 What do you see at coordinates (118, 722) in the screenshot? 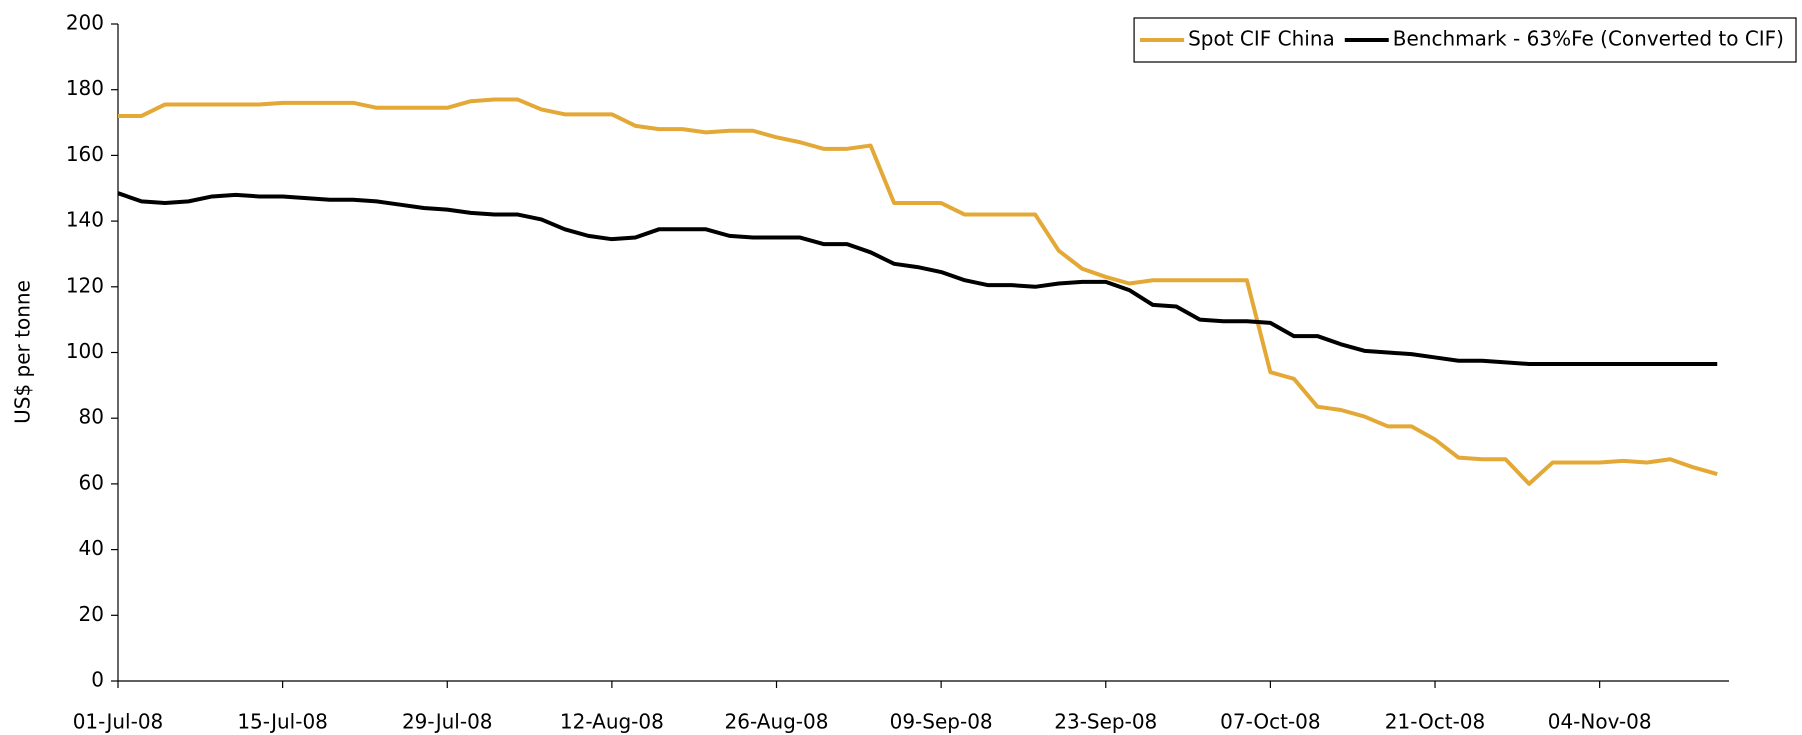
I see `x-tick-label: 01-Jul-08` at bounding box center [118, 722].